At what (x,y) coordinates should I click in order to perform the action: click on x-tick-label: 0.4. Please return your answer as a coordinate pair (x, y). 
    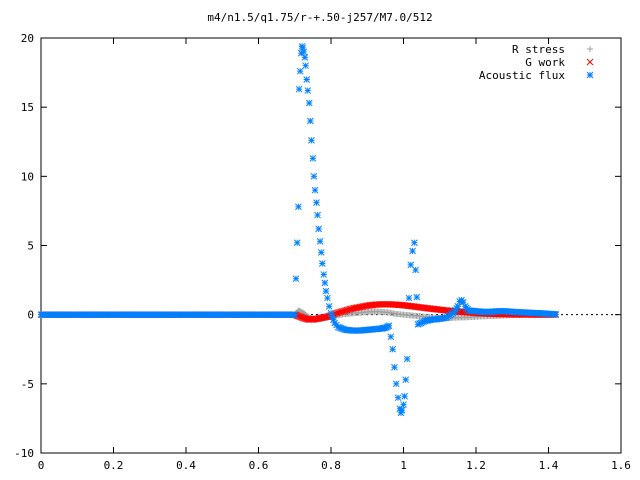
    Looking at the image, I should click on (186, 465).